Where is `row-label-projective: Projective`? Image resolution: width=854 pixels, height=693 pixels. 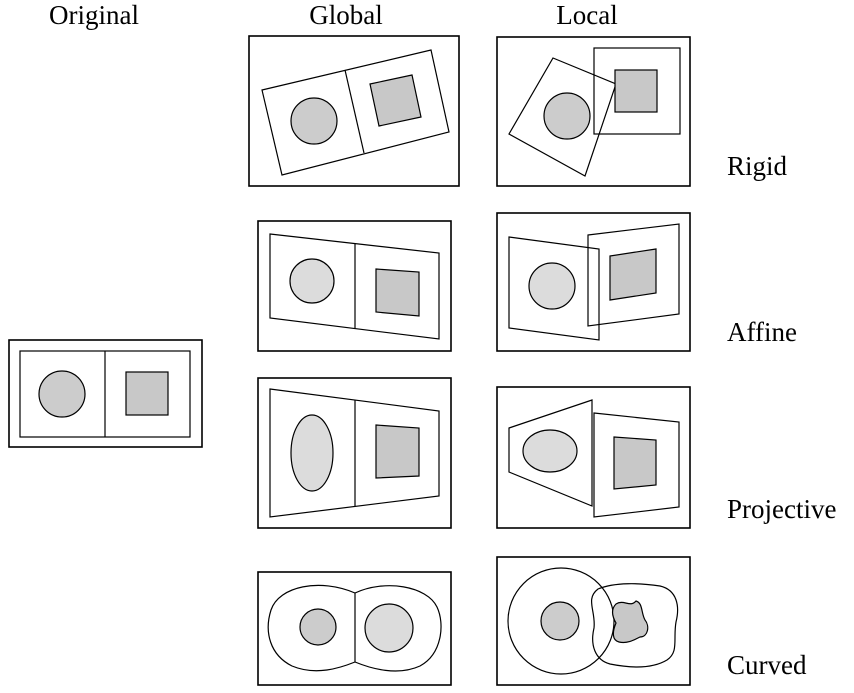
row-label-projective: Projective is located at coordinates (781, 509).